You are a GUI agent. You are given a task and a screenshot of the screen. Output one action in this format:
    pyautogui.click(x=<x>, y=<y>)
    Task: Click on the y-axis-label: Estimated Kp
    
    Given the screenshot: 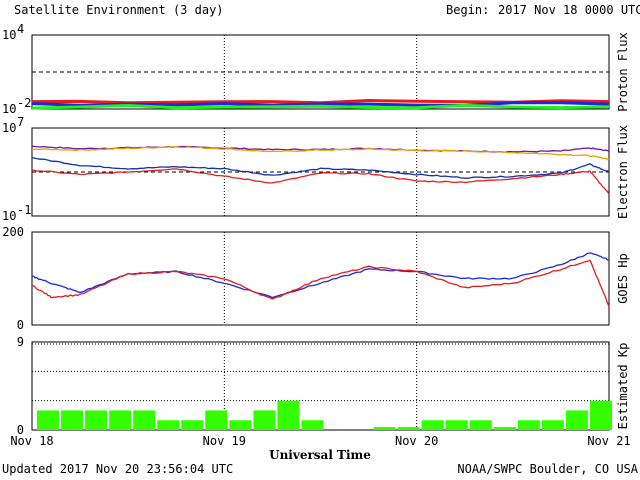 What is the action you would take?
    pyautogui.click(x=623, y=386)
    